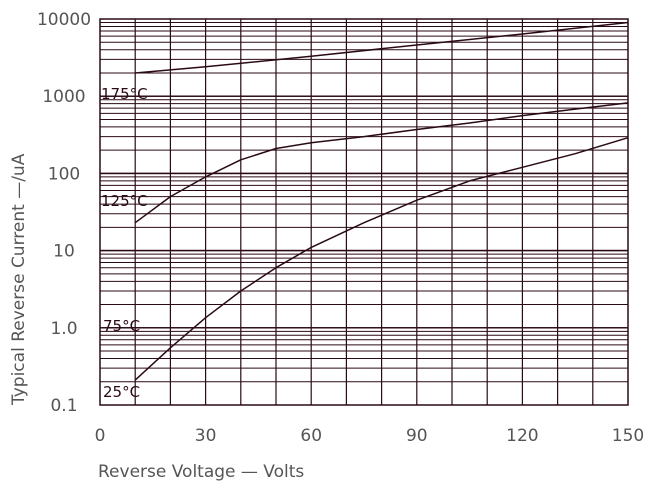 The height and width of the screenshot is (486, 647). What do you see at coordinates (63, 329) in the screenshot?
I see `y-tick-label: 1.0` at bounding box center [63, 329].